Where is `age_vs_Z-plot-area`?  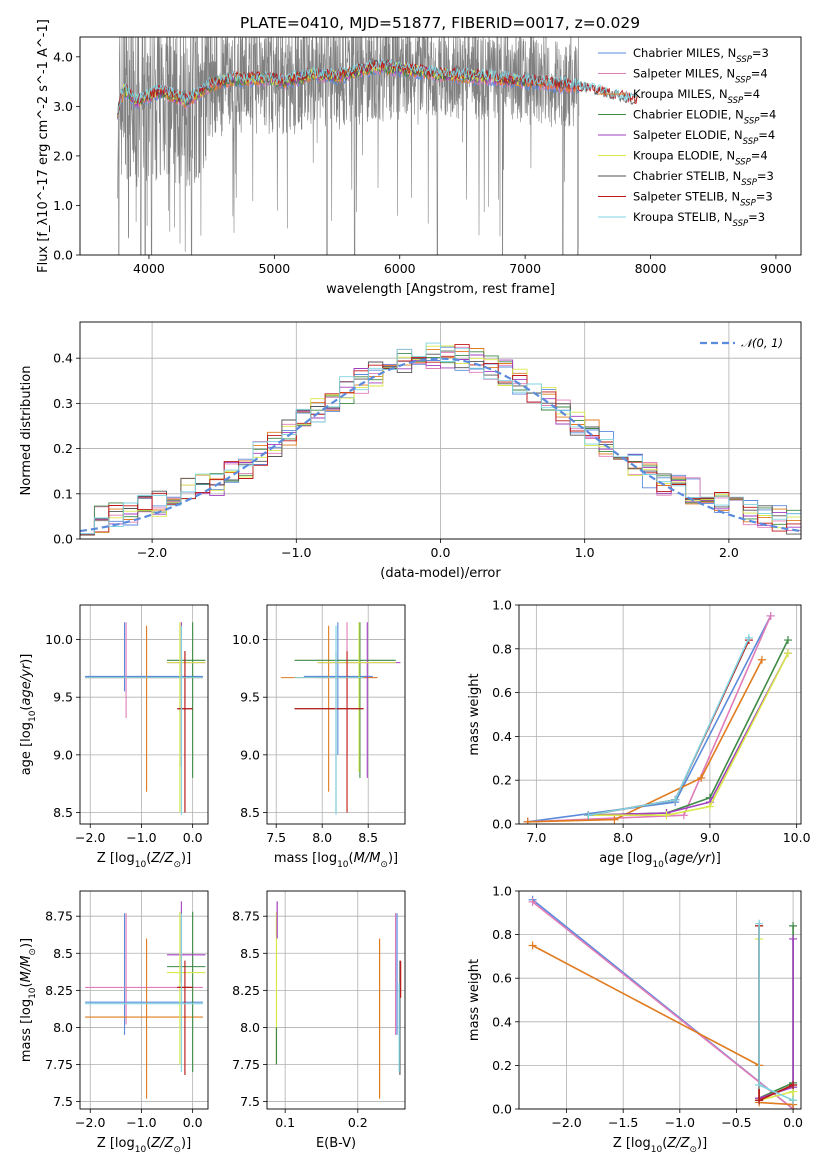
age_vs_Z-plot-area is located at coordinates (145, 718).